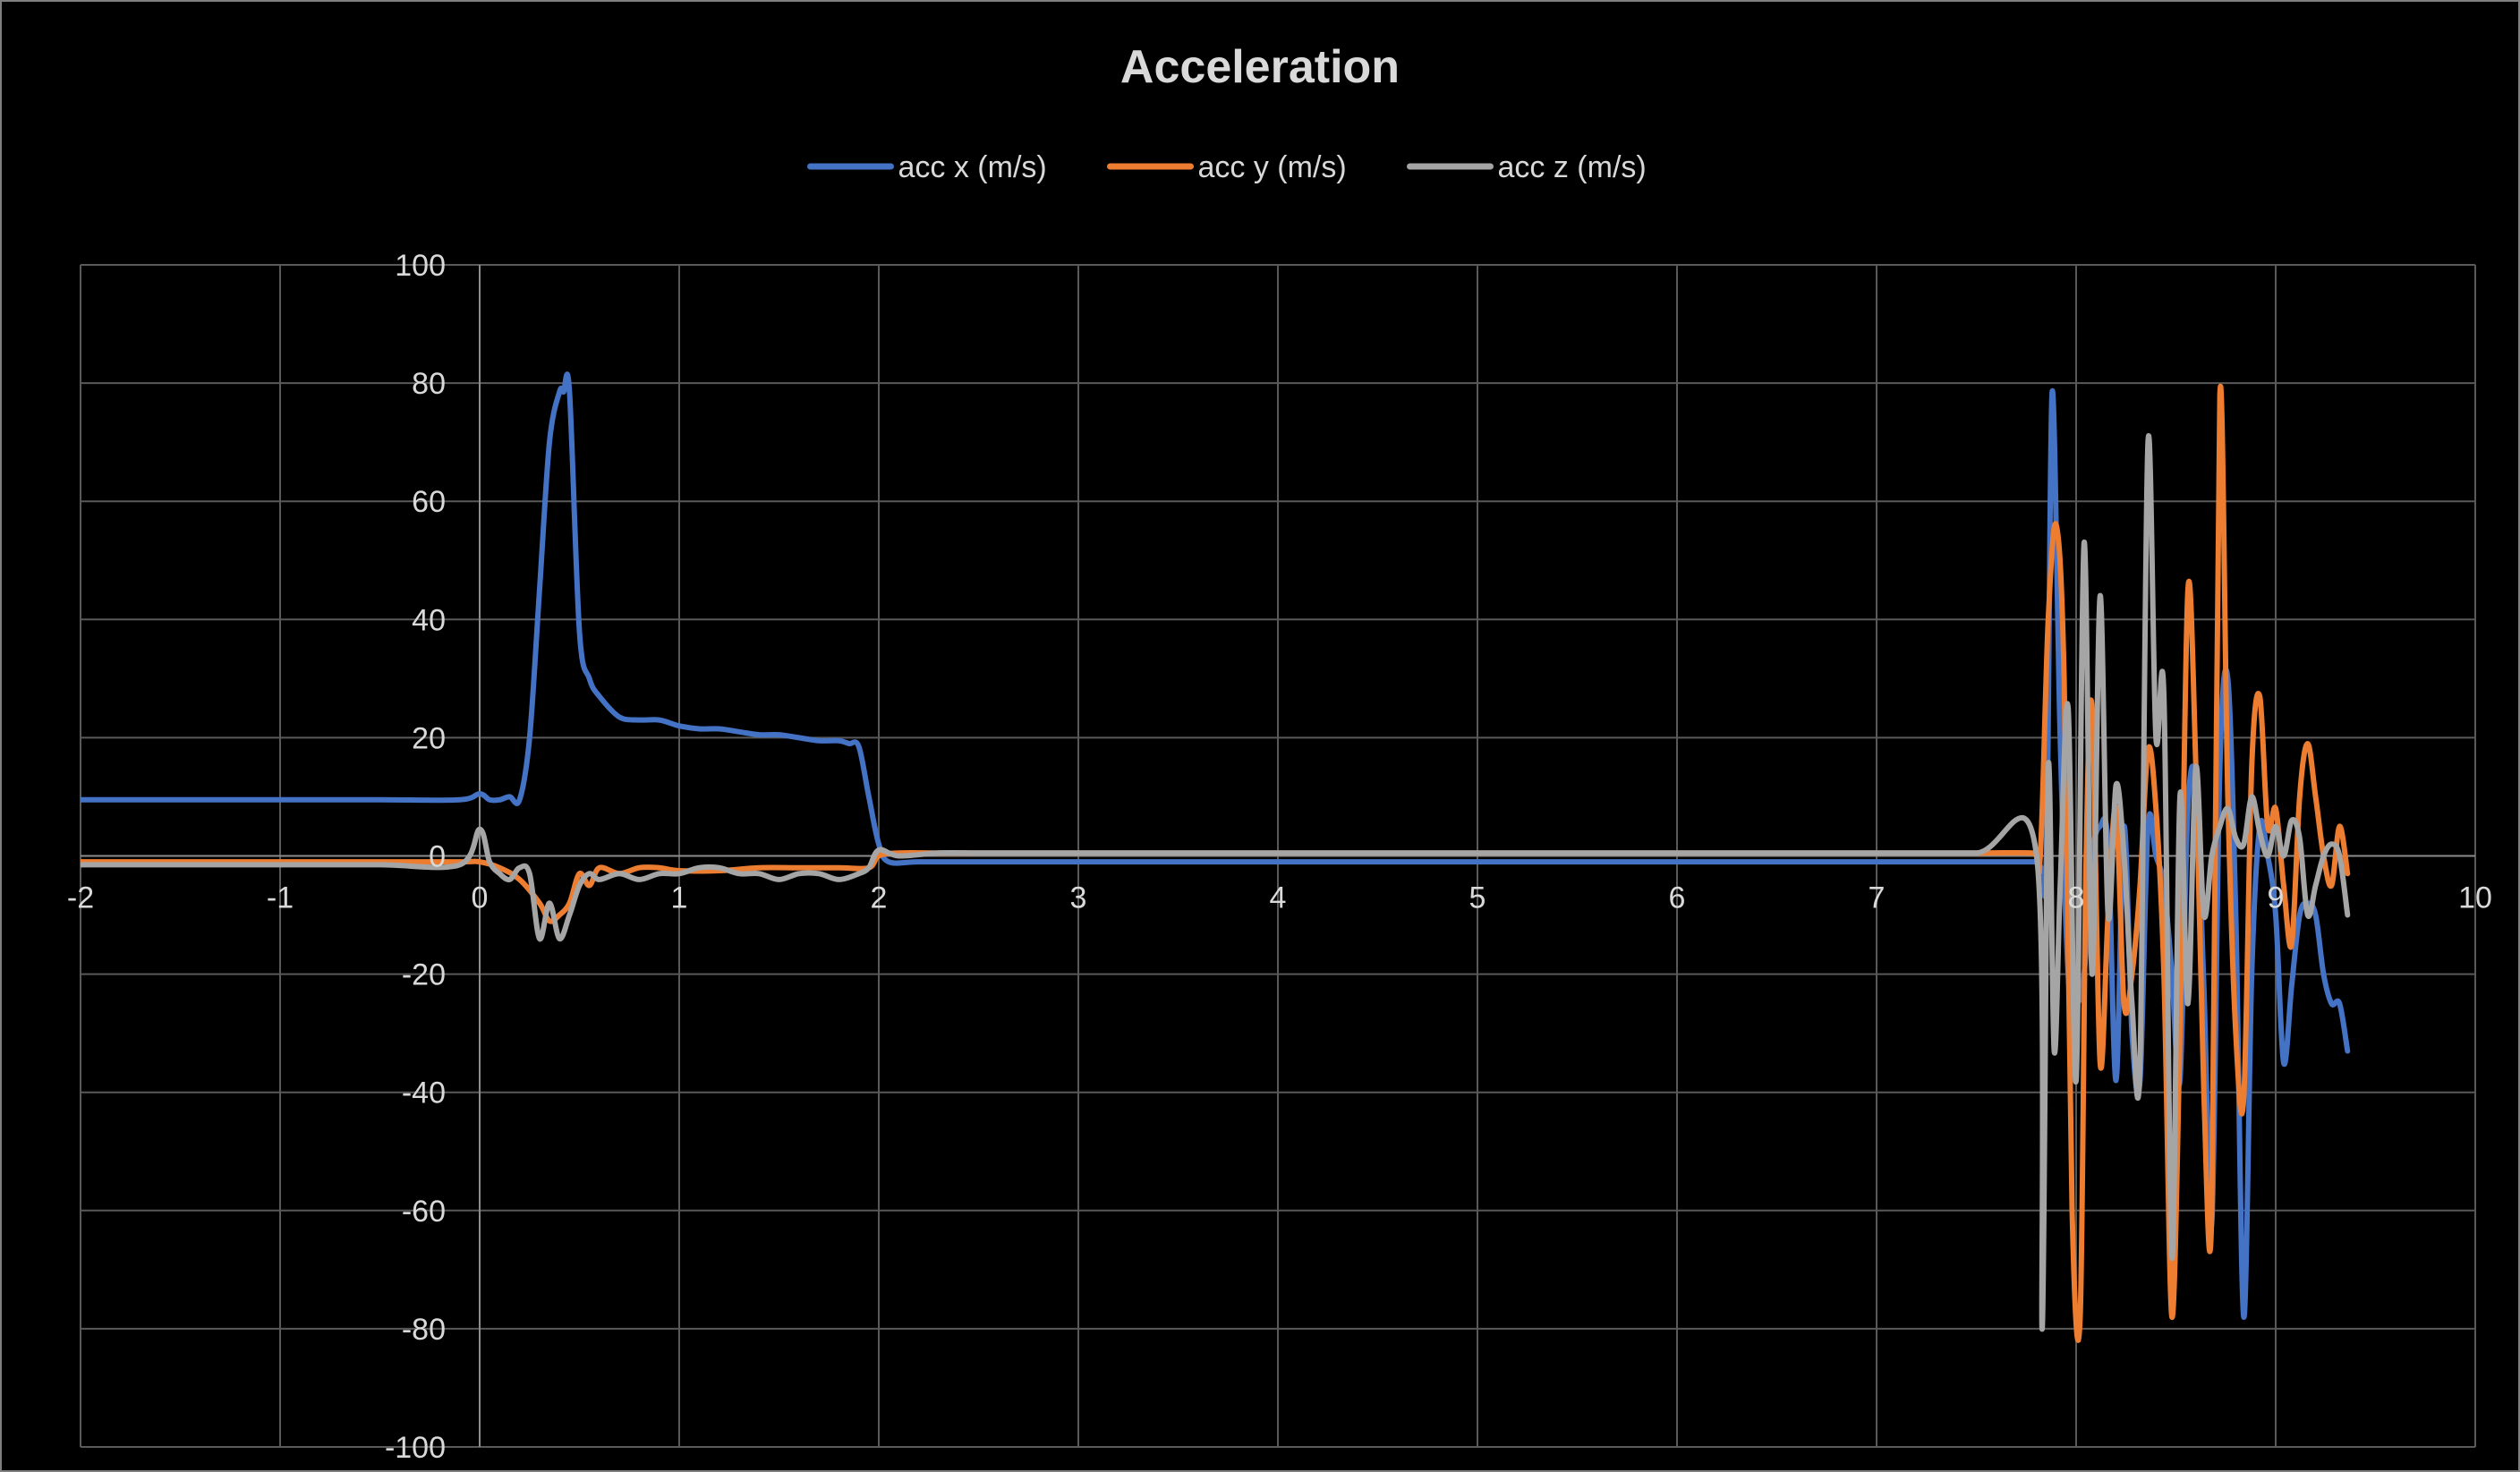  What do you see at coordinates (2475, 898) in the screenshot?
I see `x-tick-label: 10` at bounding box center [2475, 898].